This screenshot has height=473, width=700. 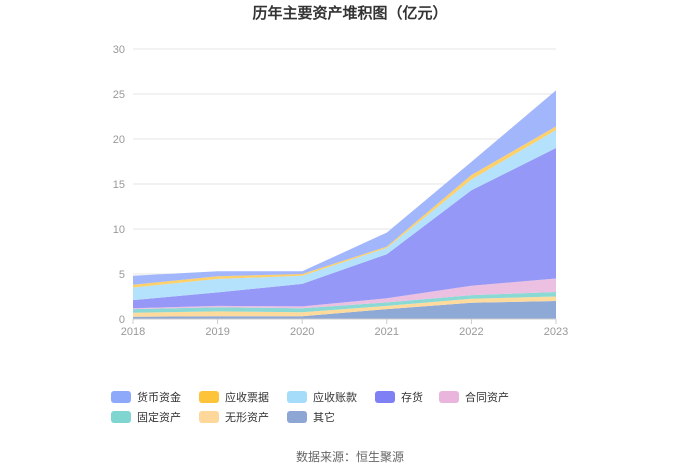 I want to click on legend-label: 应收账款, so click(x=335, y=397).